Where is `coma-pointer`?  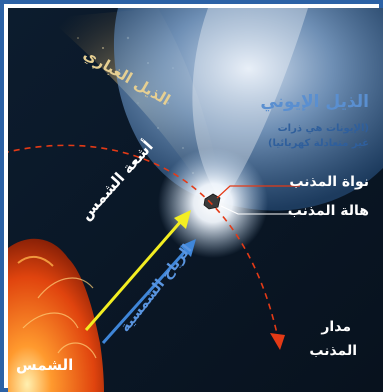
coma-pointer is located at coordinates (260, 210).